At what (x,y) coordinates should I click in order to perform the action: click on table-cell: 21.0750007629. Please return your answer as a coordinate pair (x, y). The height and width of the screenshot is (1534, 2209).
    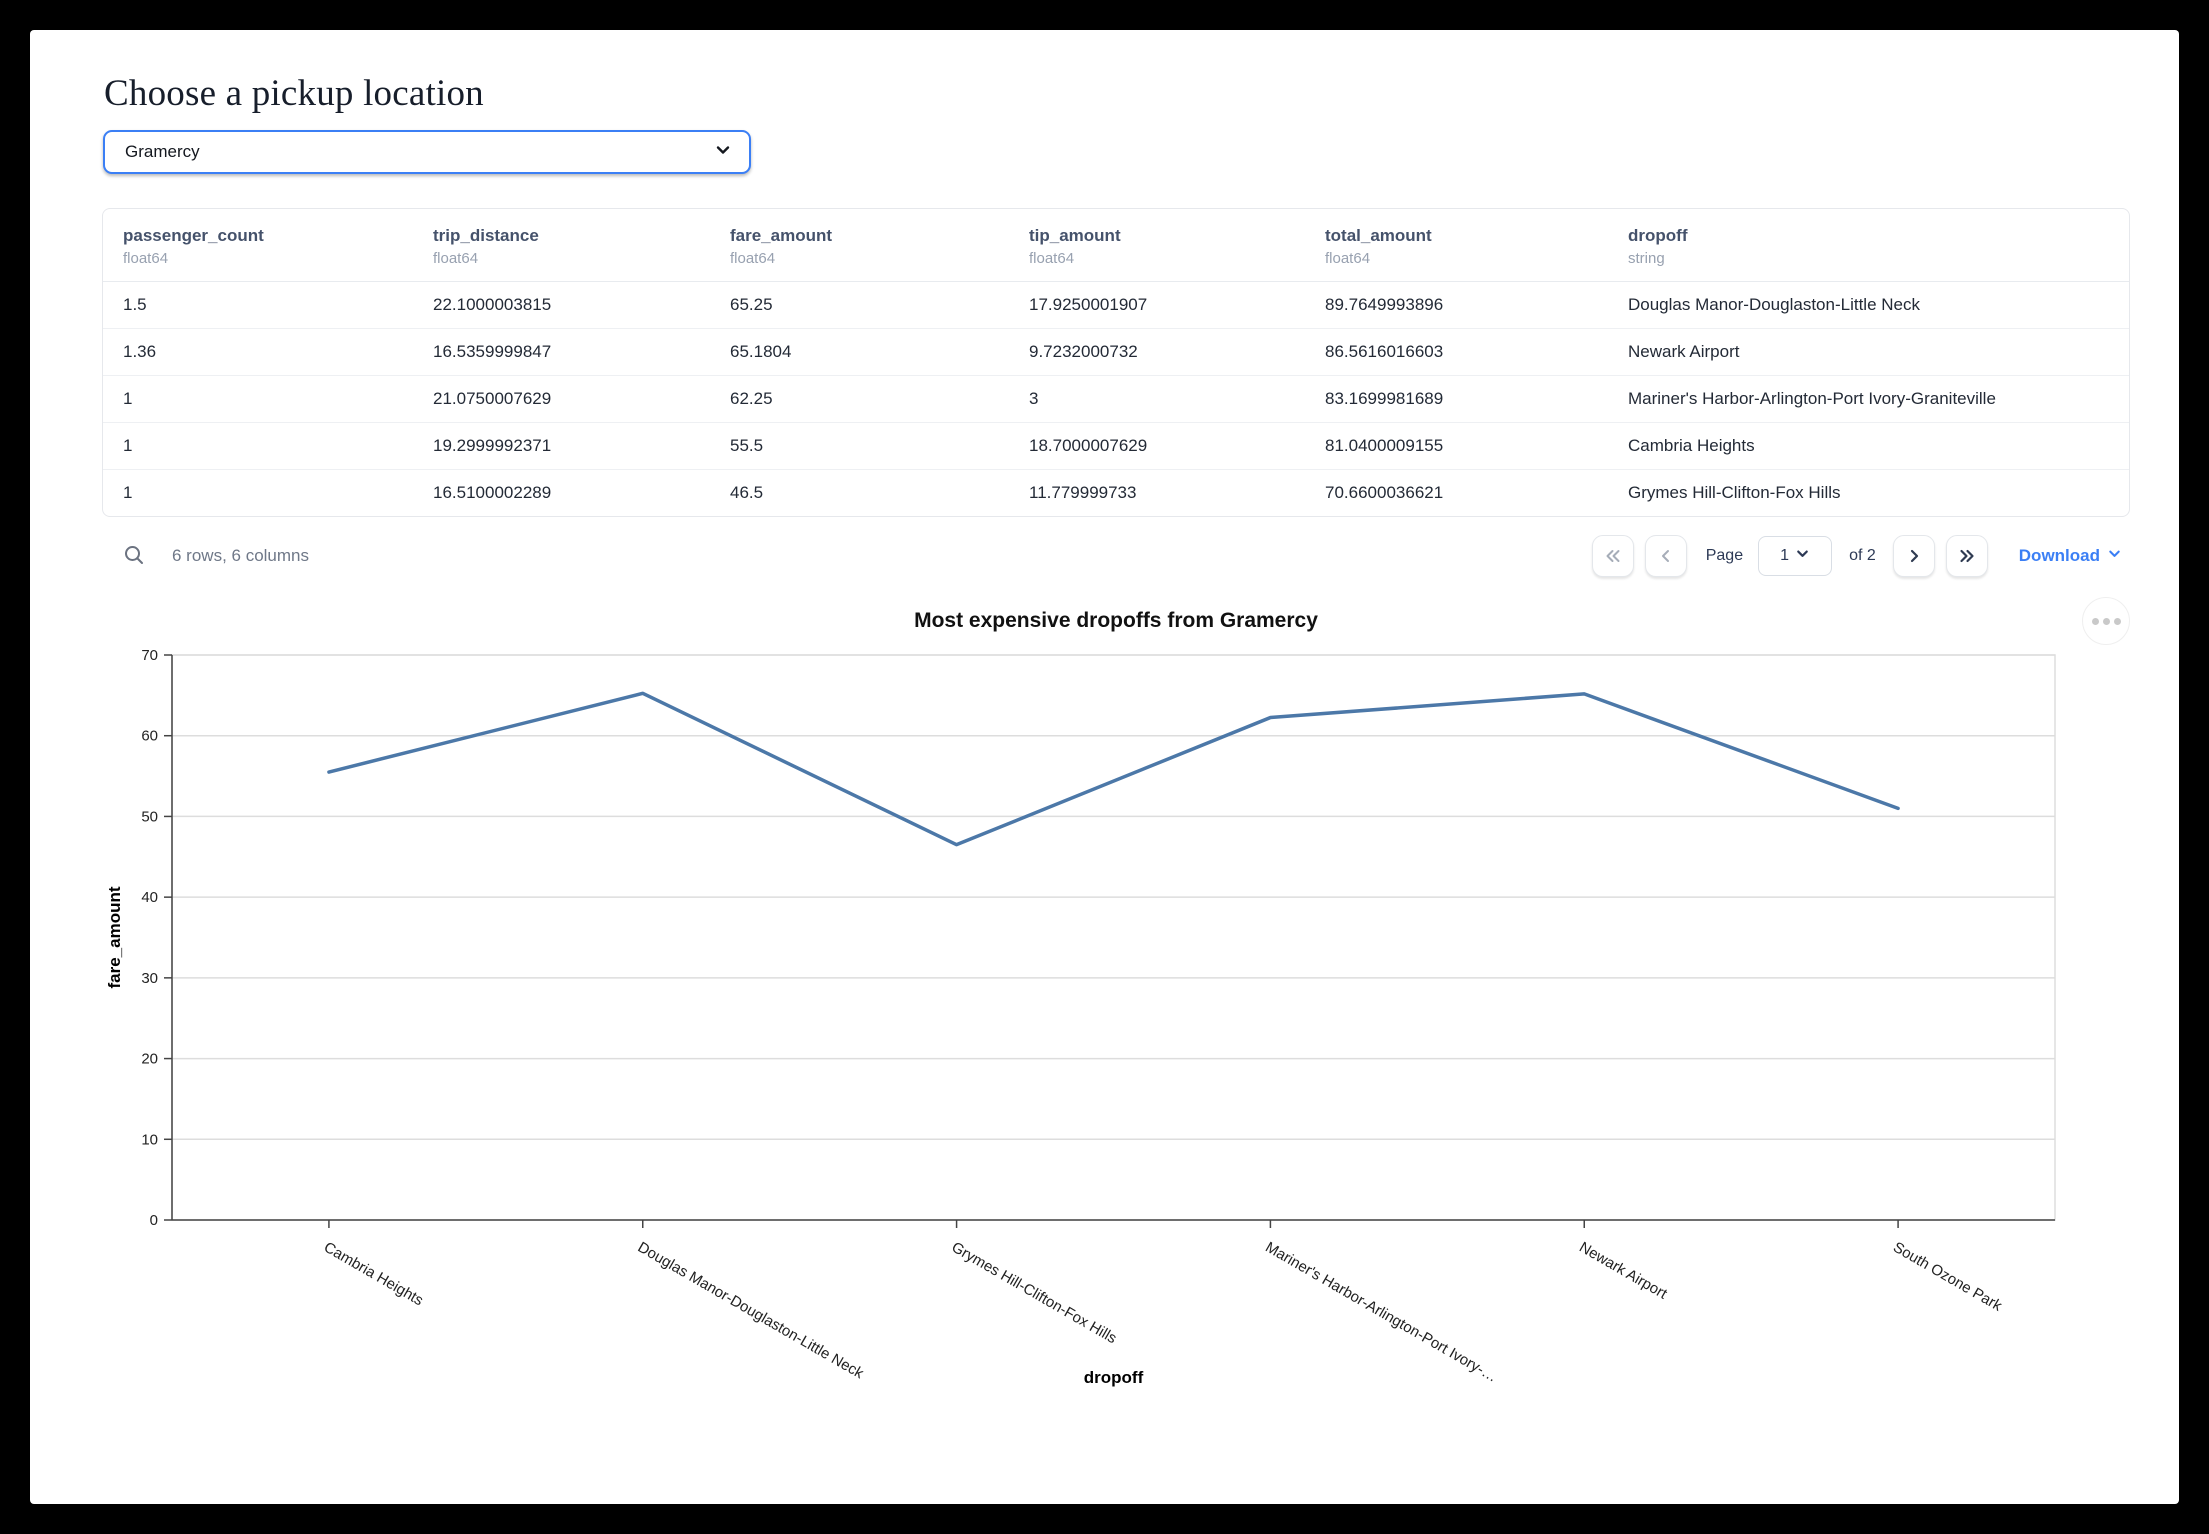
    Looking at the image, I should click on (561, 399).